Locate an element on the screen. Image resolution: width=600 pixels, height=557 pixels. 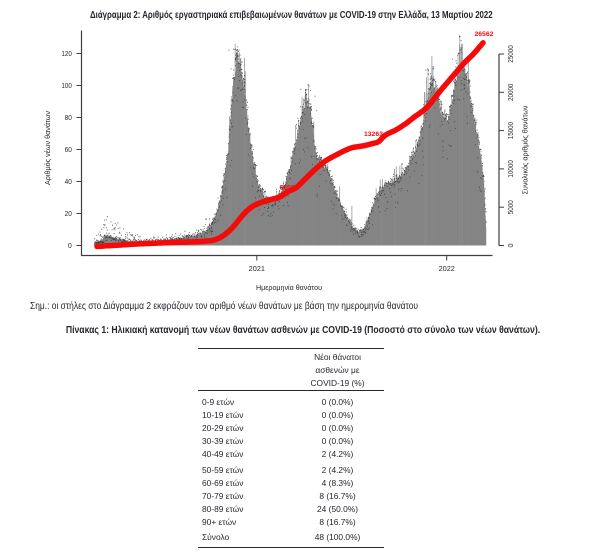
svg-text: 20 is located at coordinates (68, 214).